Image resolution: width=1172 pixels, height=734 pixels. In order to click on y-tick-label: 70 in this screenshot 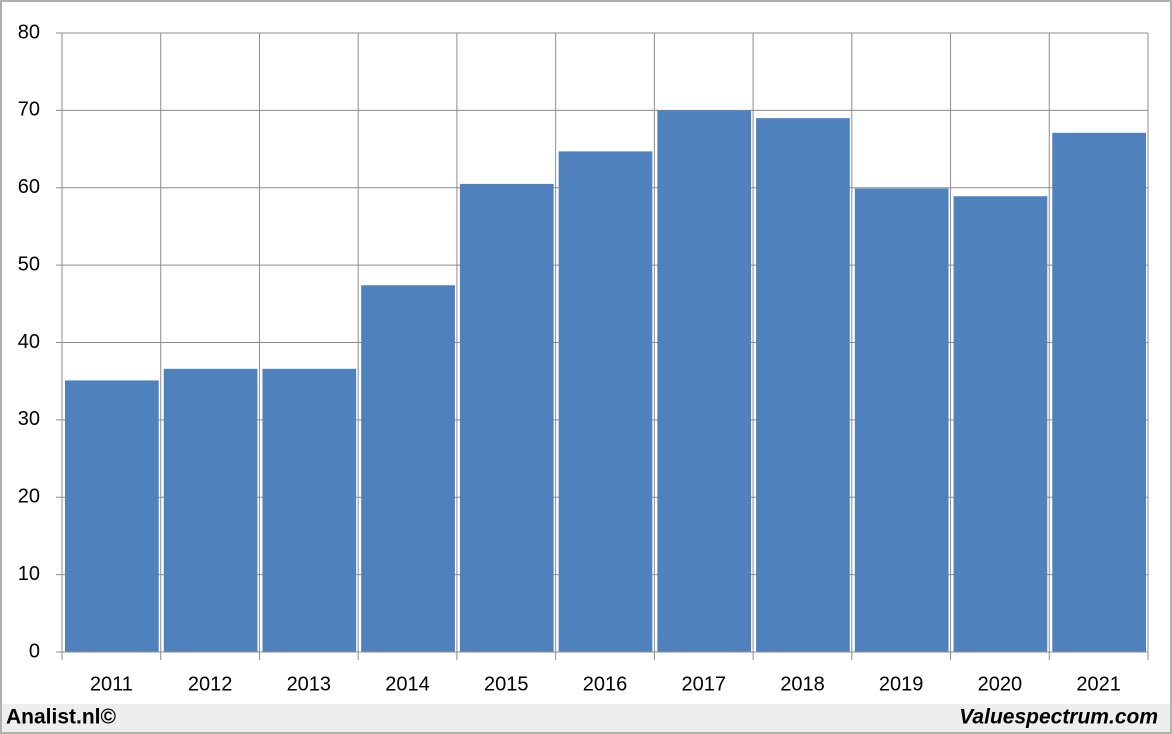, I will do `click(29, 110)`.